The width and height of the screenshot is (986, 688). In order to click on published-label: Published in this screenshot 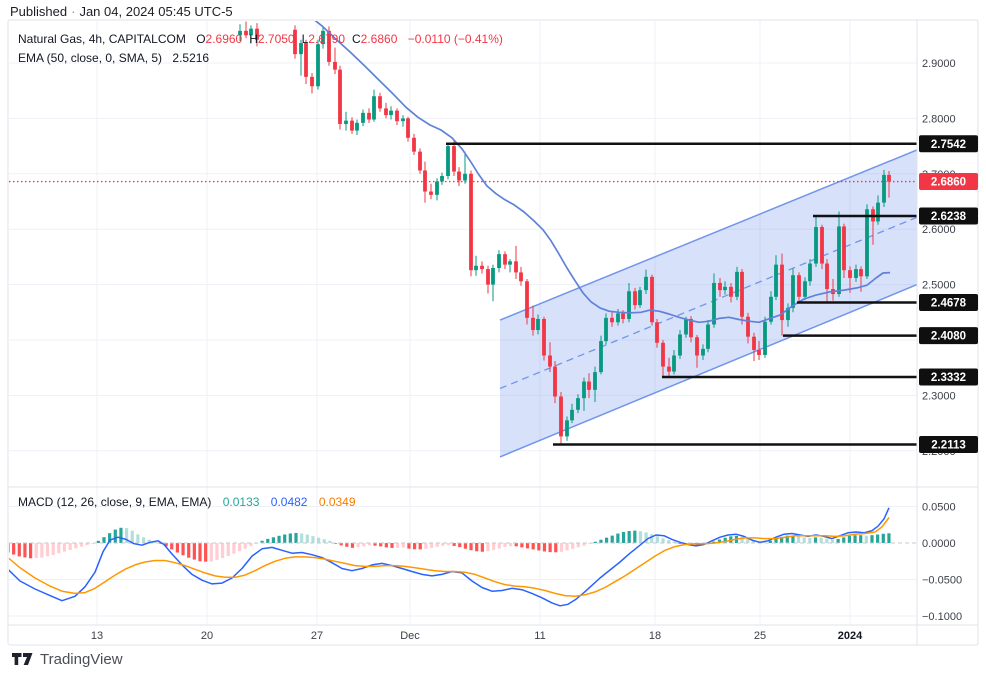, I will do `click(39, 11)`.